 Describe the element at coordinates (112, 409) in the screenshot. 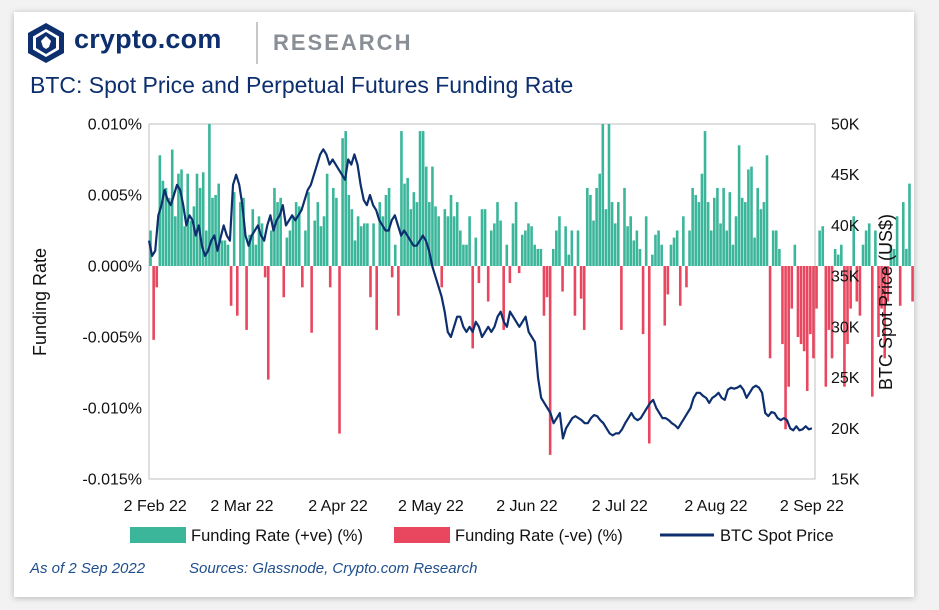

I see `y-left-tick-label: -0.010%` at that location.